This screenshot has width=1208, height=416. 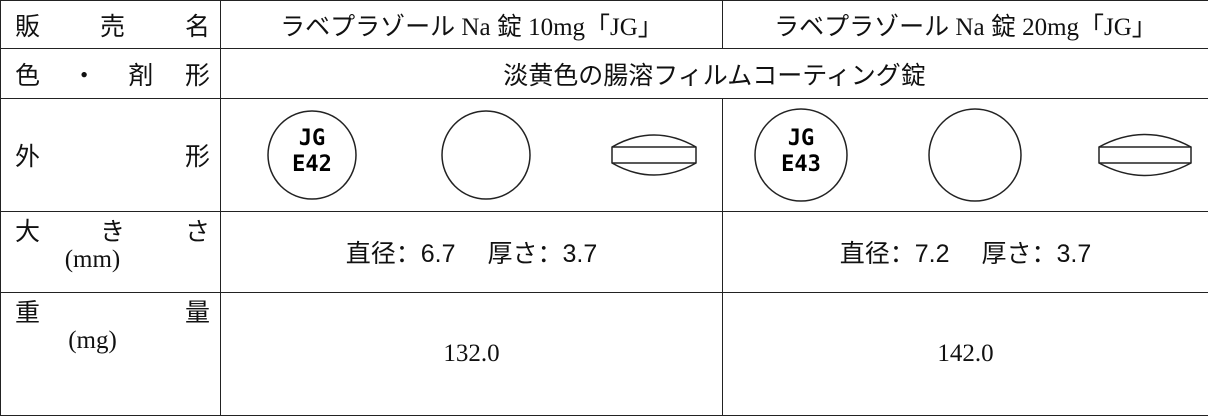 I want to click on cell: JG E43, so click(x=965, y=155).